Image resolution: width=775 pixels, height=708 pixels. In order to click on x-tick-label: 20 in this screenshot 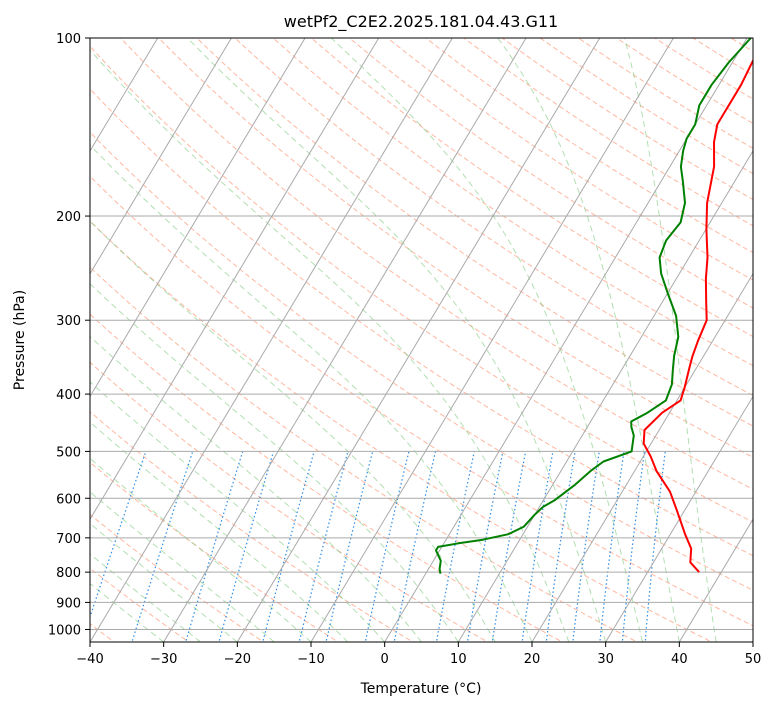, I will do `click(532, 659)`.